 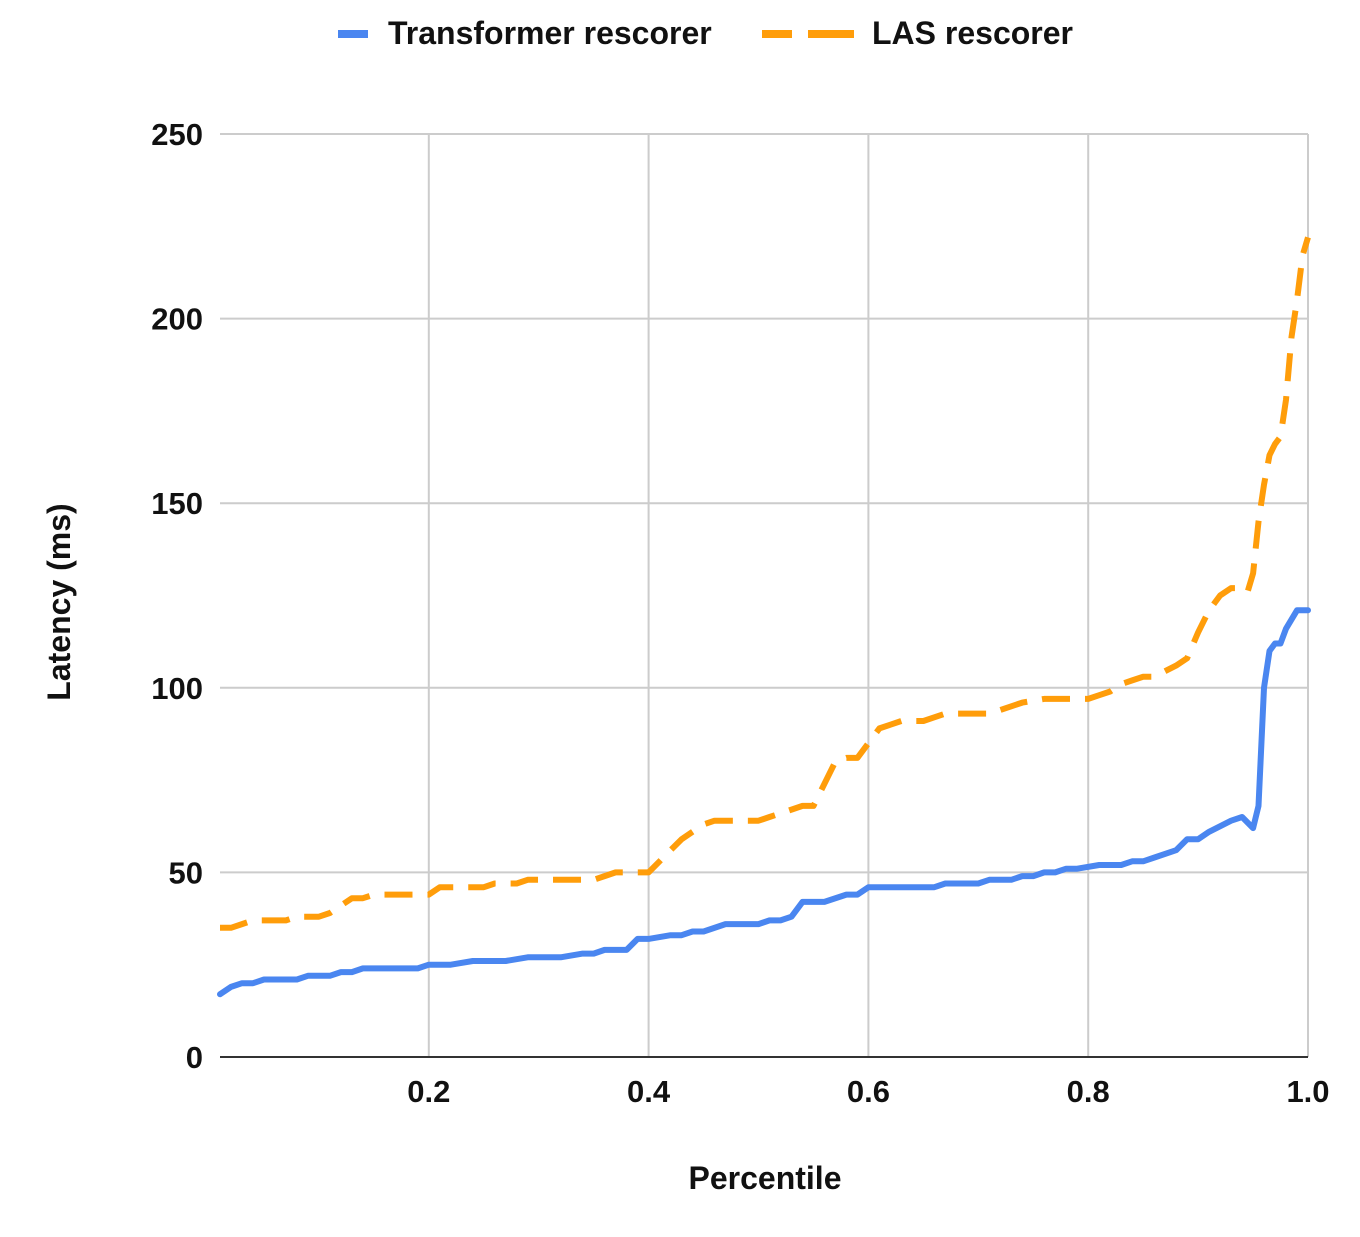 I want to click on y-axis-title: Latency (ms), so click(x=59, y=601).